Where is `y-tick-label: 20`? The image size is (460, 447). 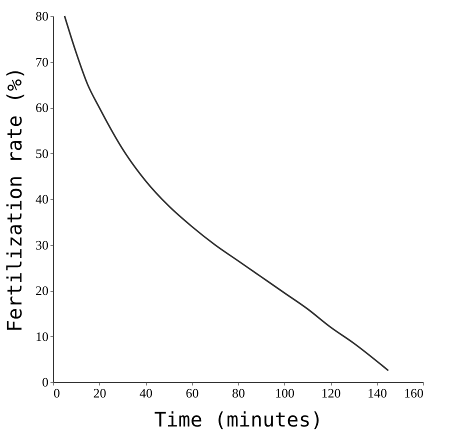
y-tick-label: 20 is located at coordinates (42, 290).